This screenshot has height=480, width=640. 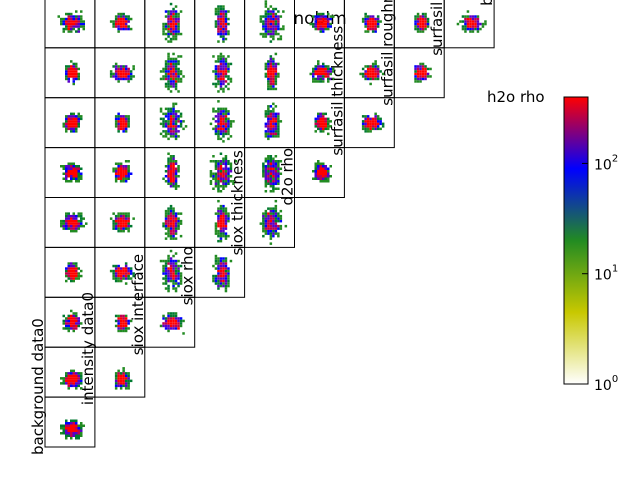 I want to click on panel-background-data1-vs-background-data0, so click(x=70, y=24).